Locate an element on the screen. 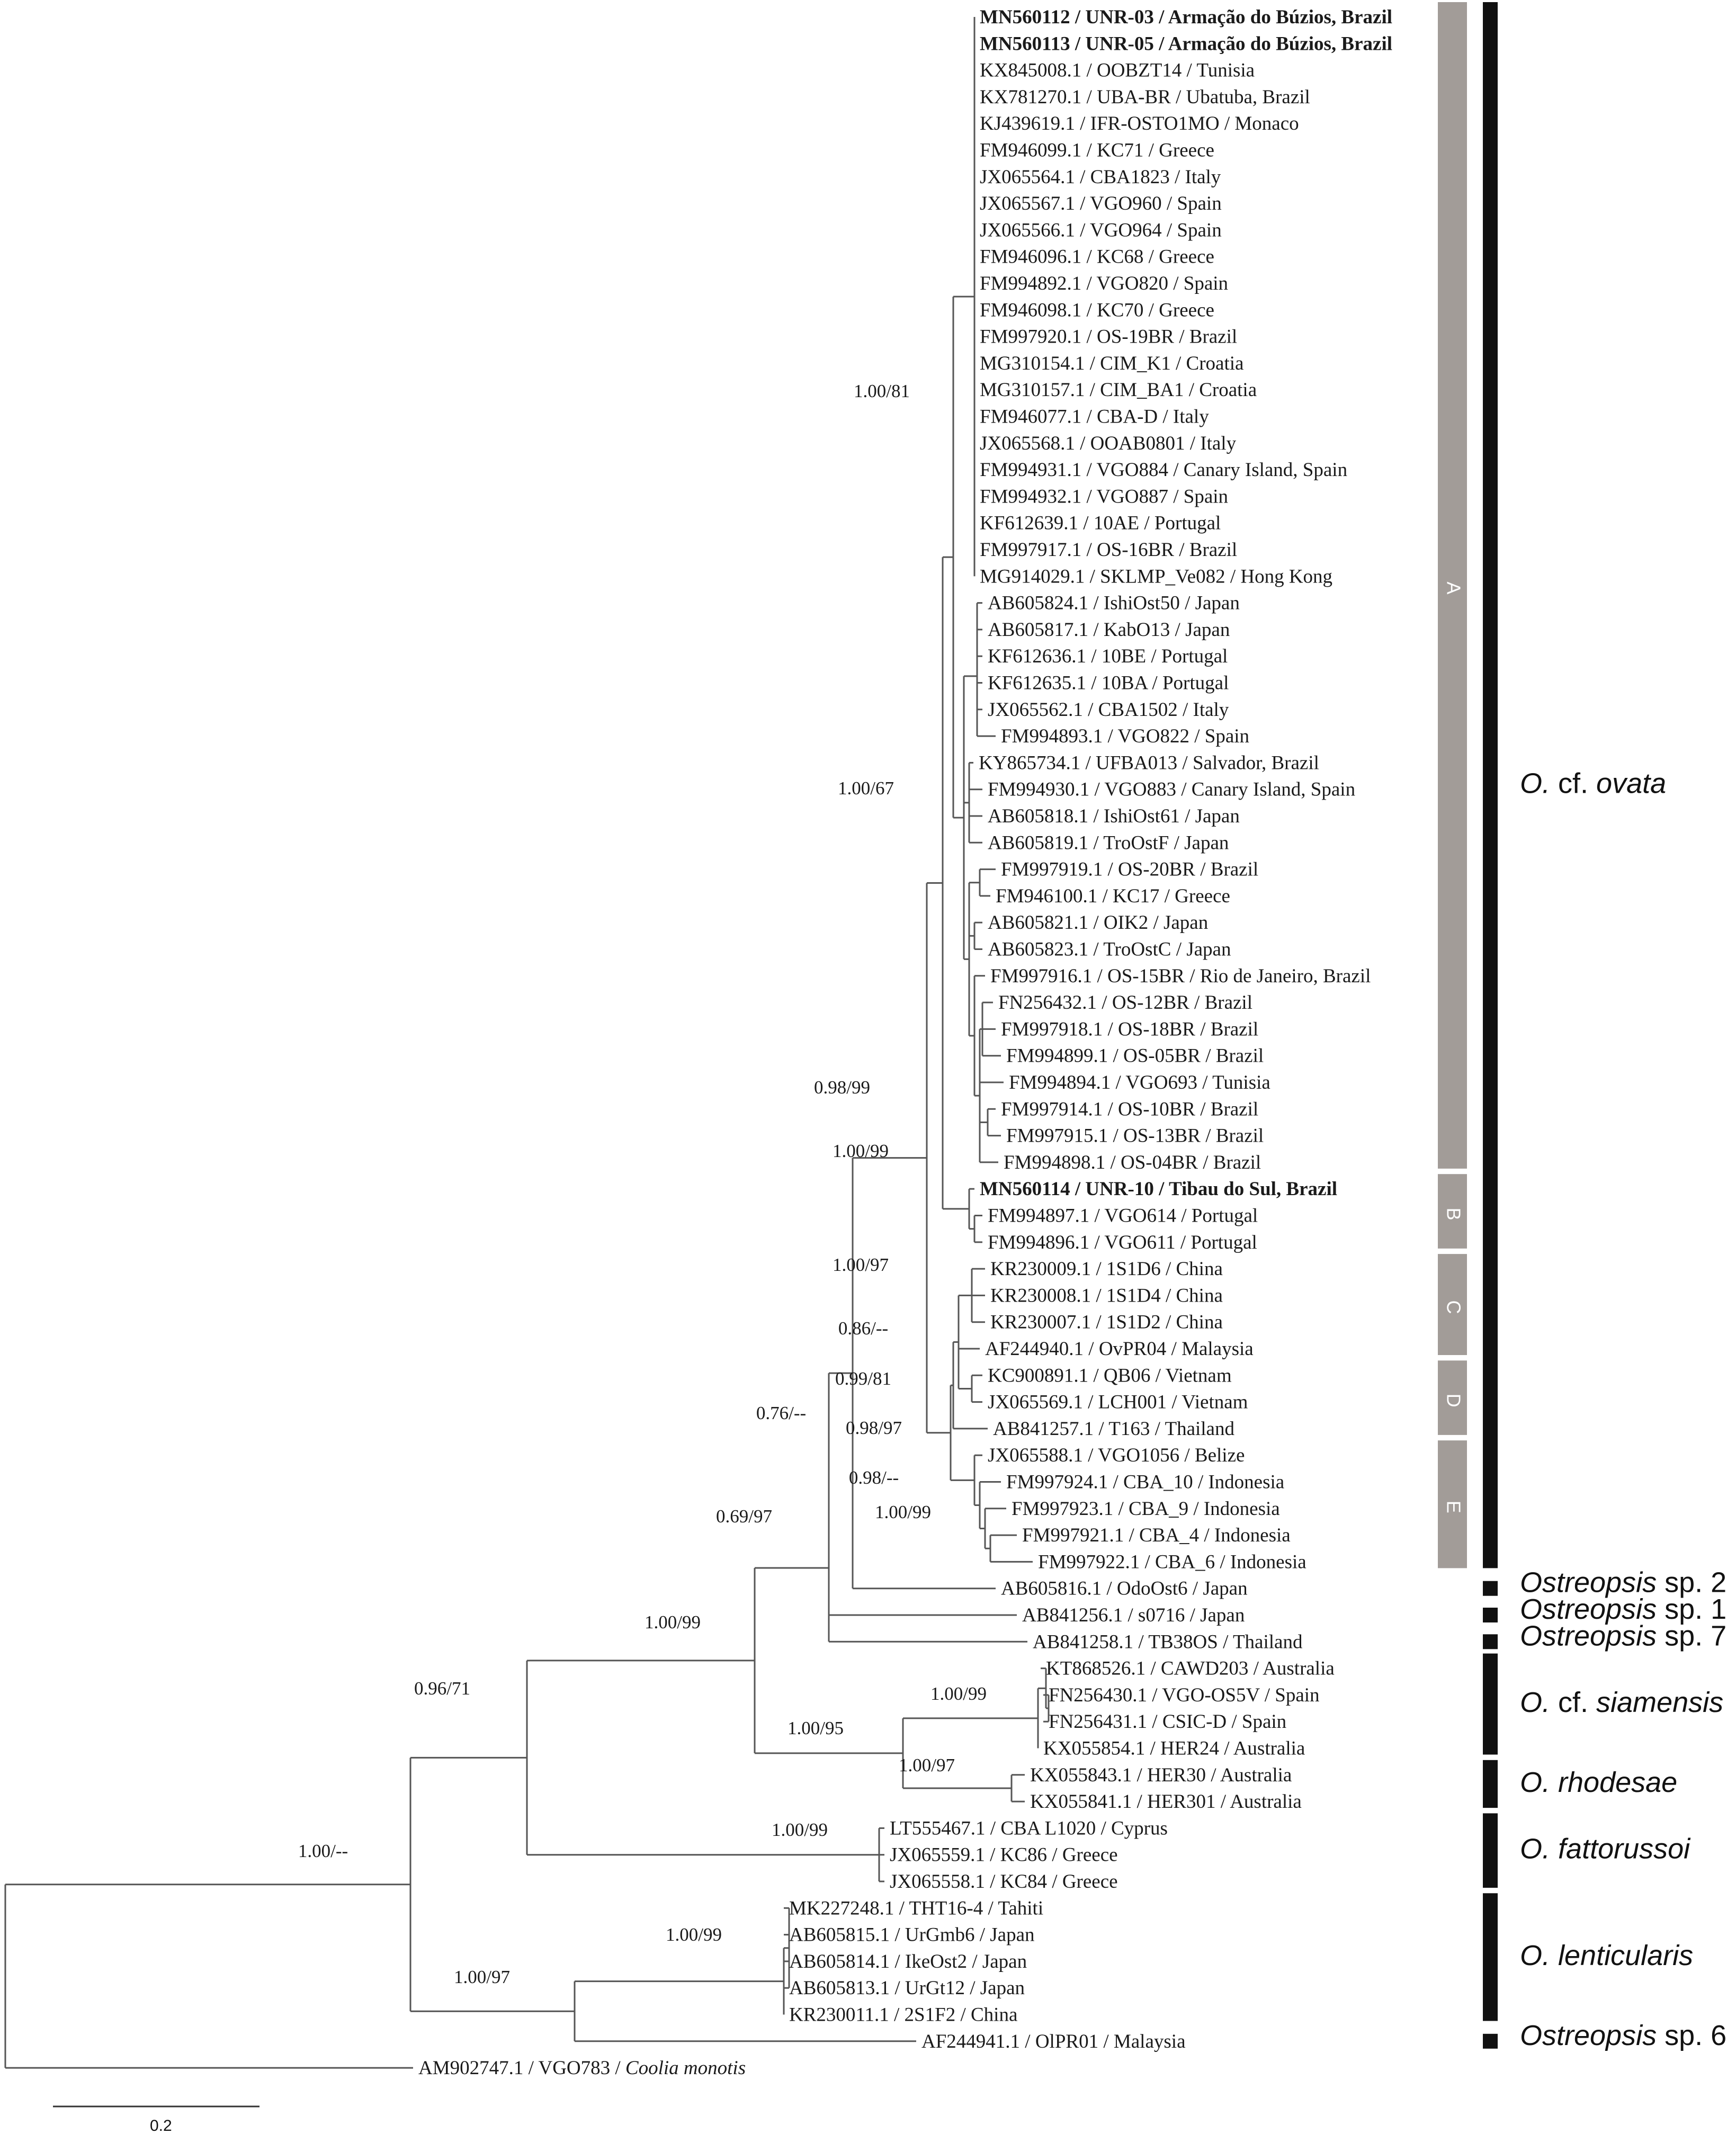 The width and height of the screenshot is (1736, 2134). scale-bar-label: 0.2 is located at coordinates (161, 2125).